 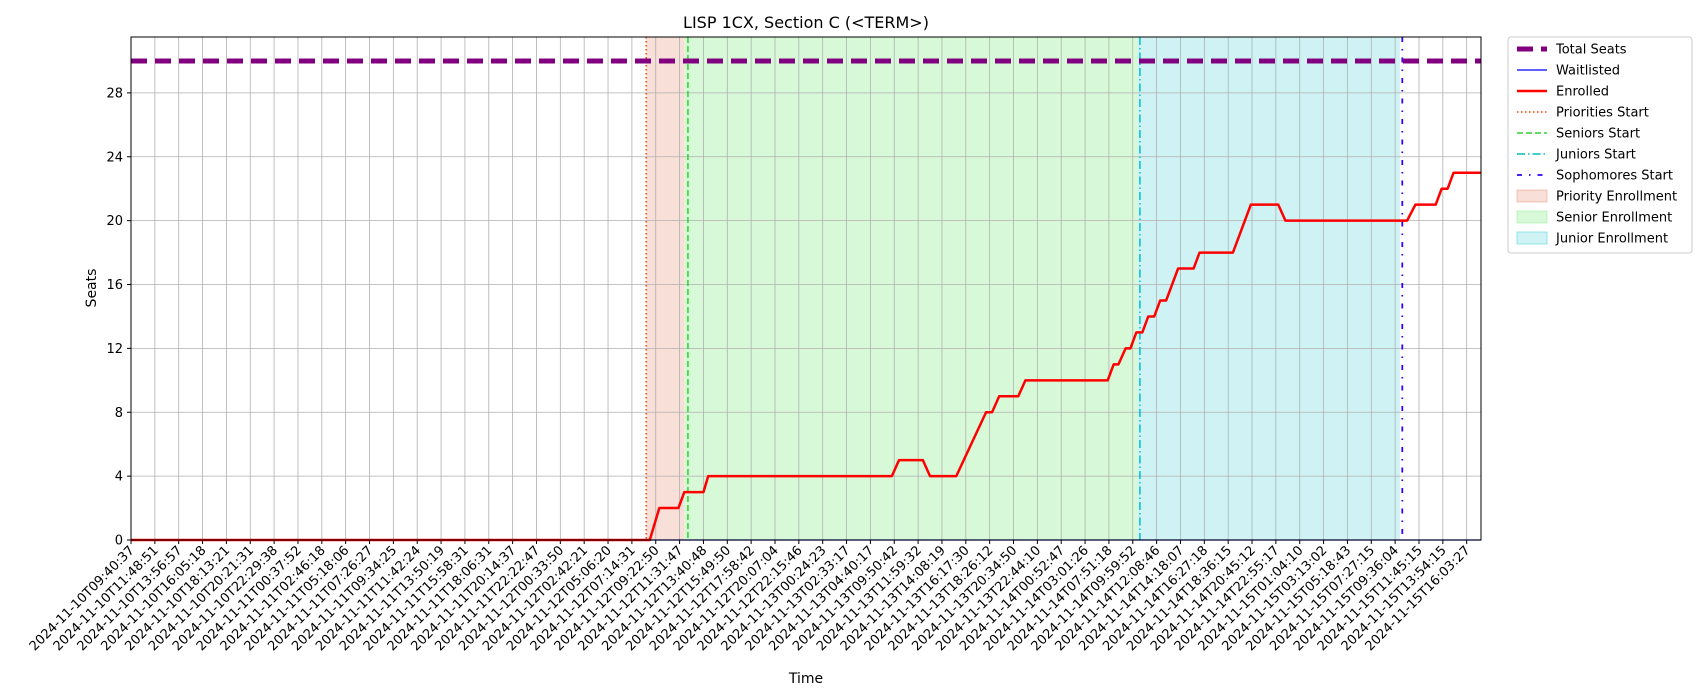 I want to click on y-tick-label: 8, so click(x=119, y=413).